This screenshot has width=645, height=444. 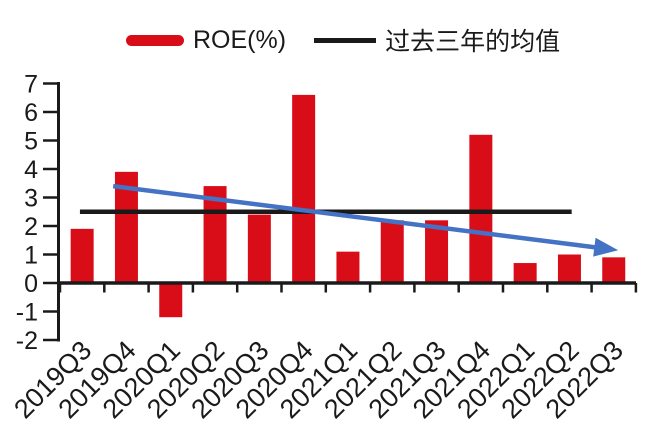 What do you see at coordinates (31, 284) in the screenshot?
I see `y-tick-label-0: 0` at bounding box center [31, 284].